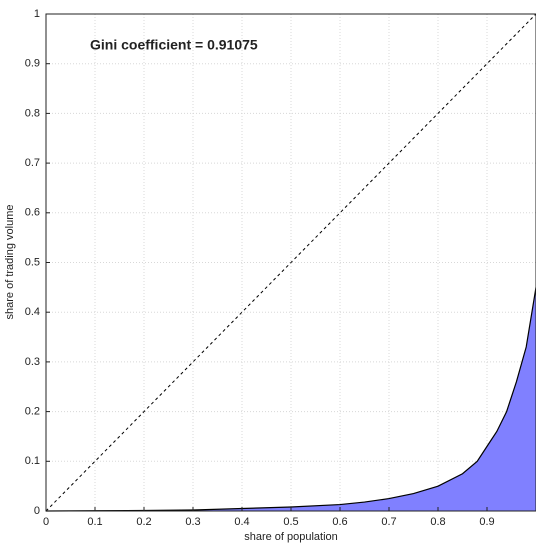  I want to click on x-tick-label: 0.4, so click(241, 522).